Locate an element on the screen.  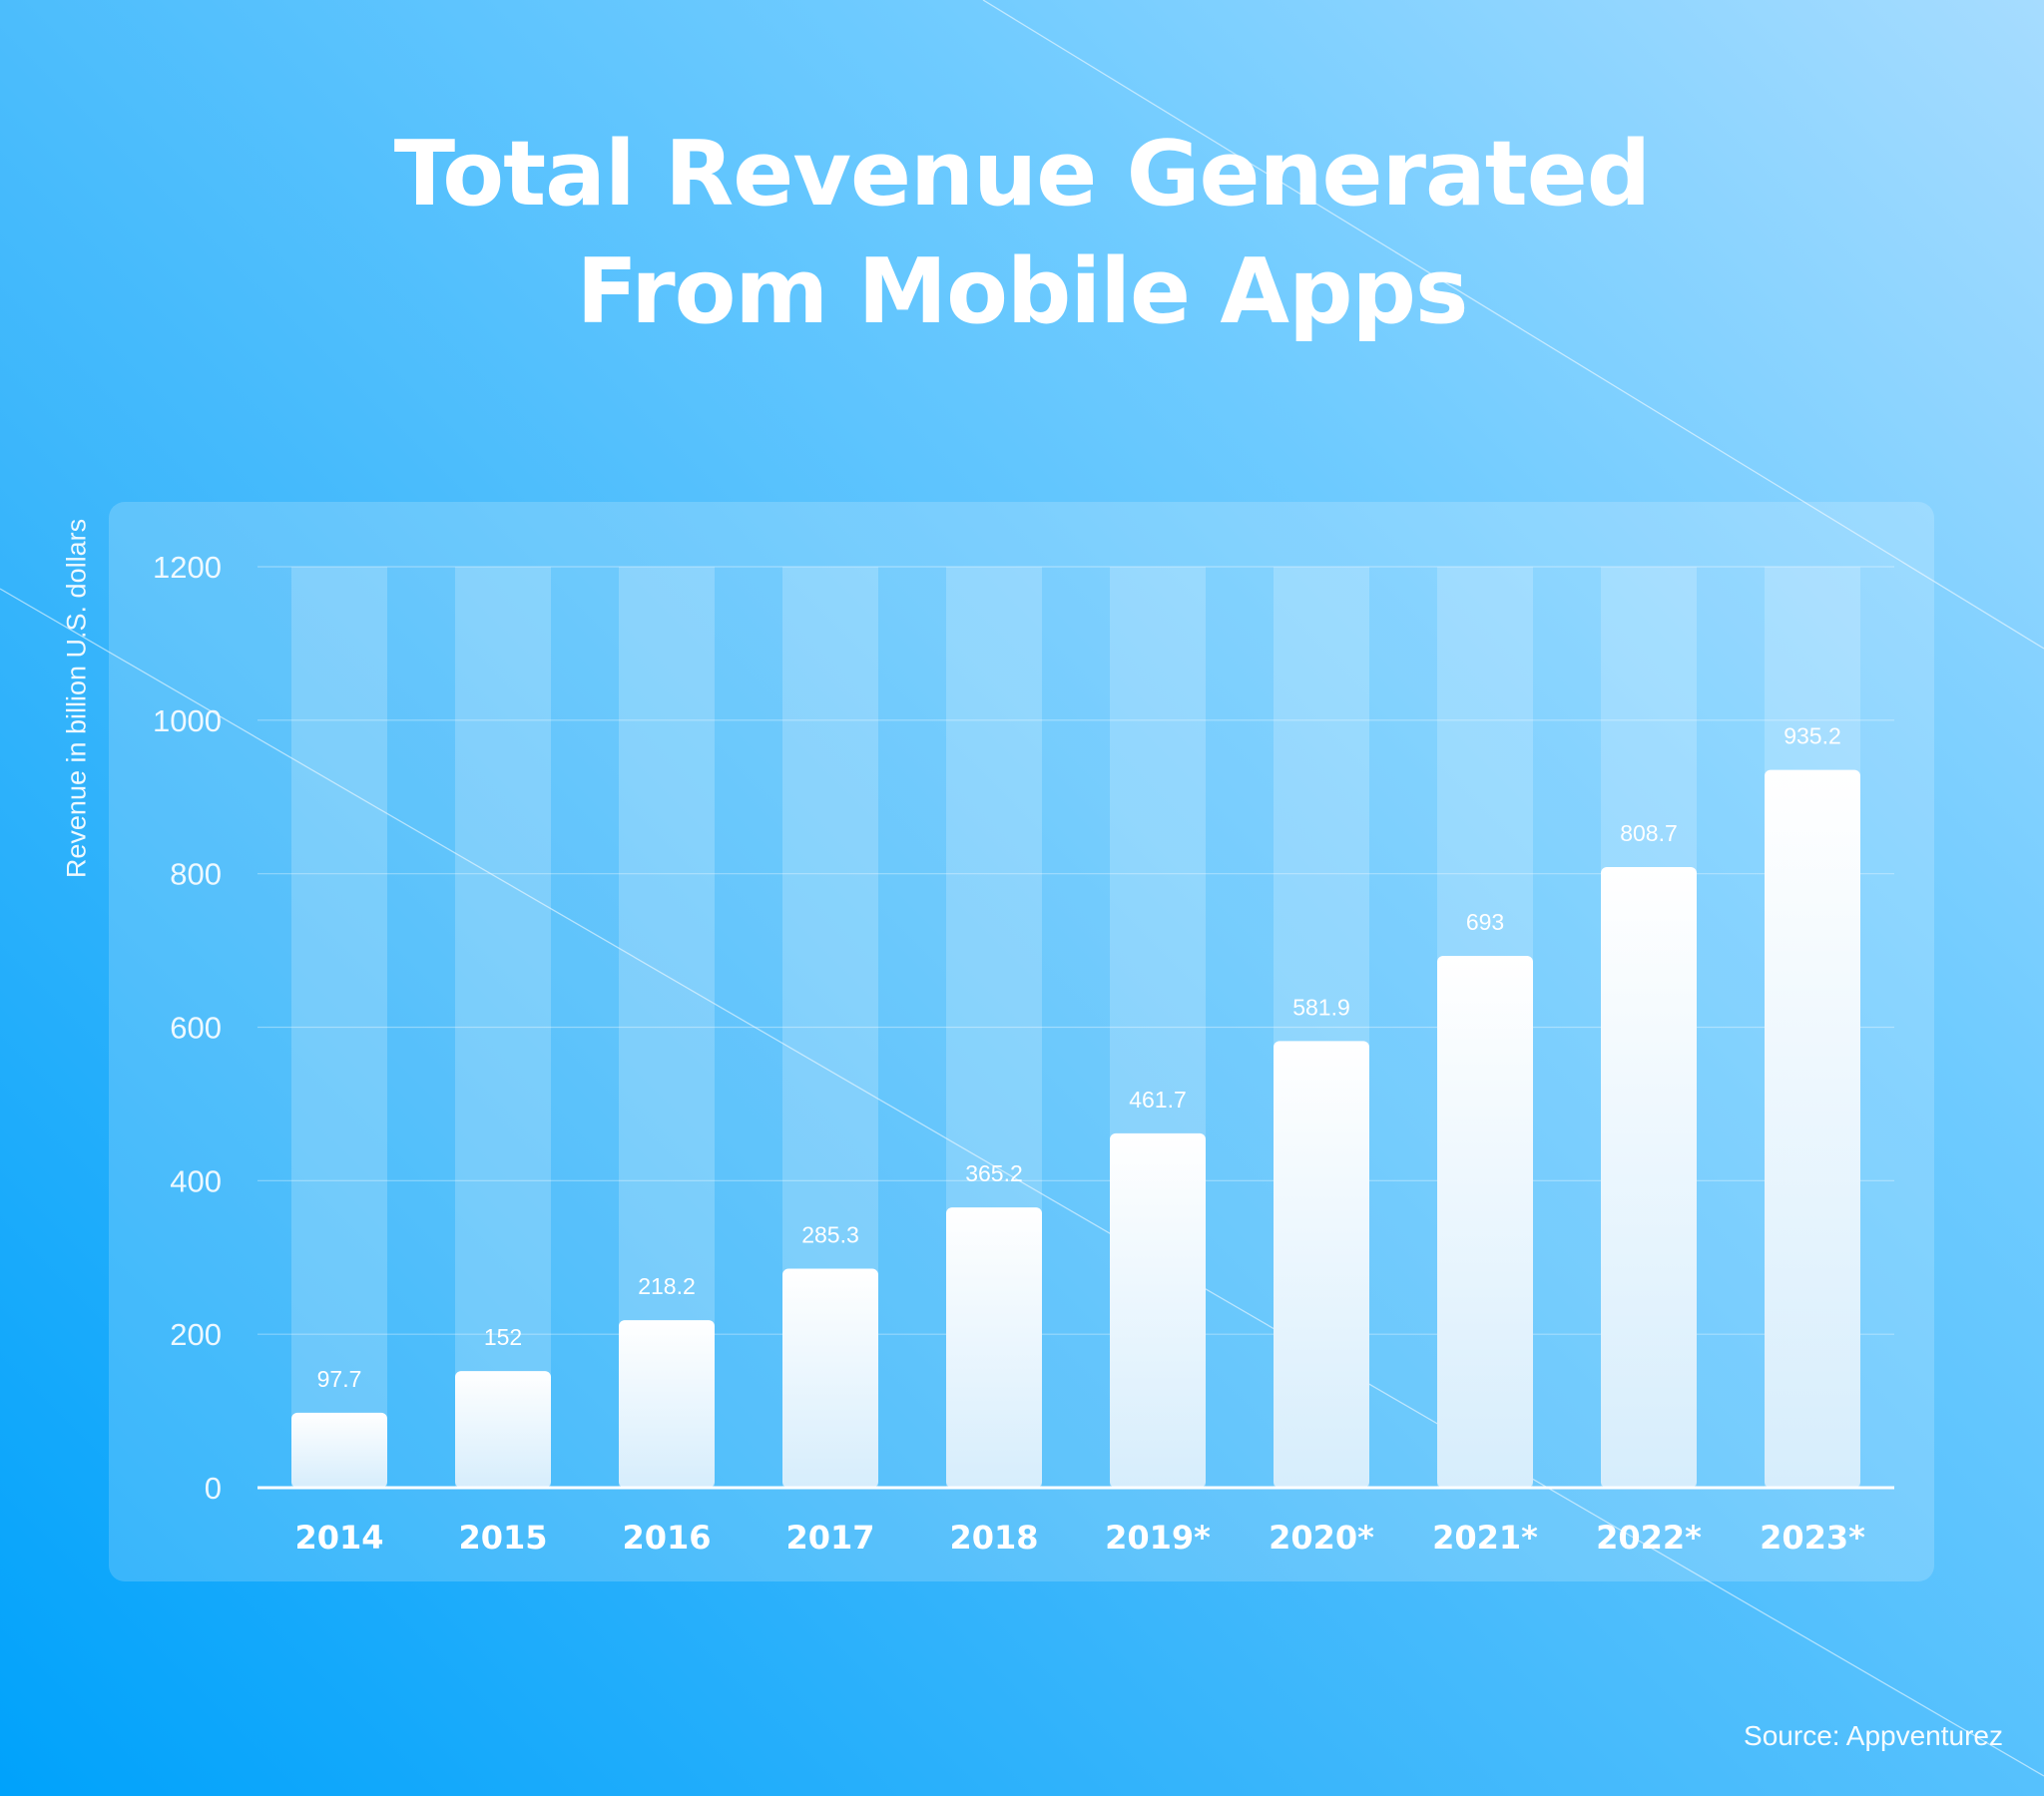
chart-title-line-2: From Mobile Apps is located at coordinates (1022, 291).